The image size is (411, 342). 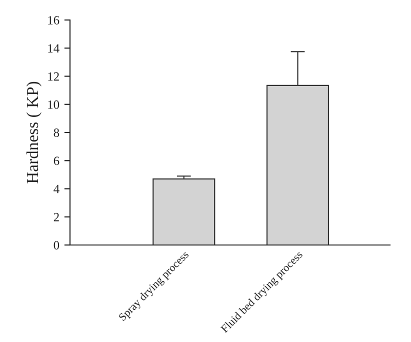 What do you see at coordinates (57, 132) in the screenshot?
I see `y-tick-label: 8` at bounding box center [57, 132].